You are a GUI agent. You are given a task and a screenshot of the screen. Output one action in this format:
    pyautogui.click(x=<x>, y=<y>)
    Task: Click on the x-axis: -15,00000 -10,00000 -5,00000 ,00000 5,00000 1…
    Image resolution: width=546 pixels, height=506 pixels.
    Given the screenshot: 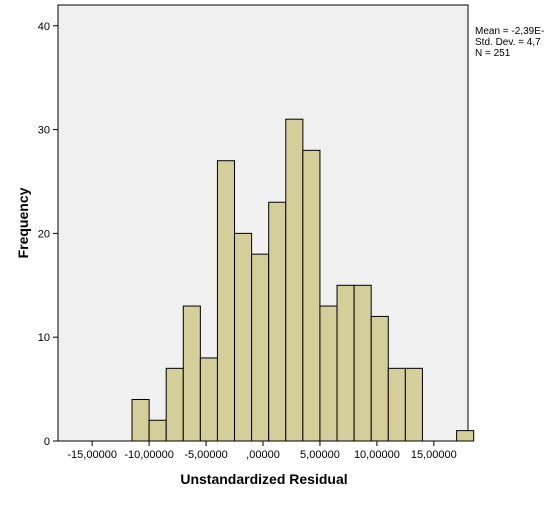 What is the action you would take?
    pyautogui.click(x=262, y=451)
    